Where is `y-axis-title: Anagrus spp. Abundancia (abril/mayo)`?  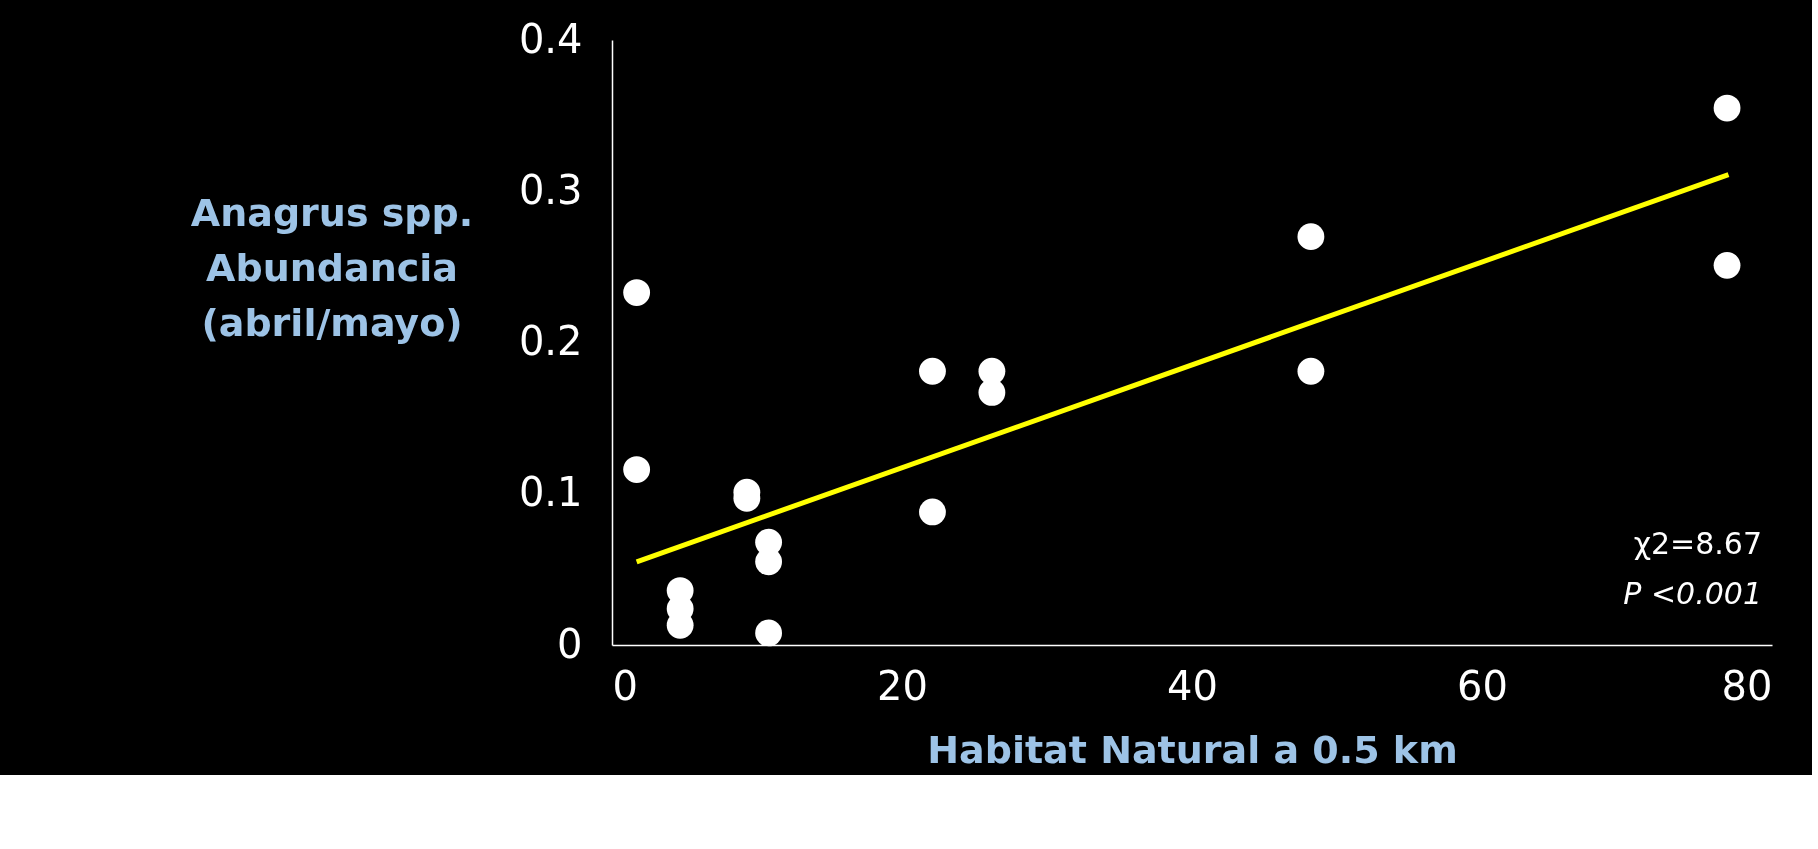 y-axis-title: Anagrus spp. Abundancia (abril/mayo) is located at coordinates (332, 268).